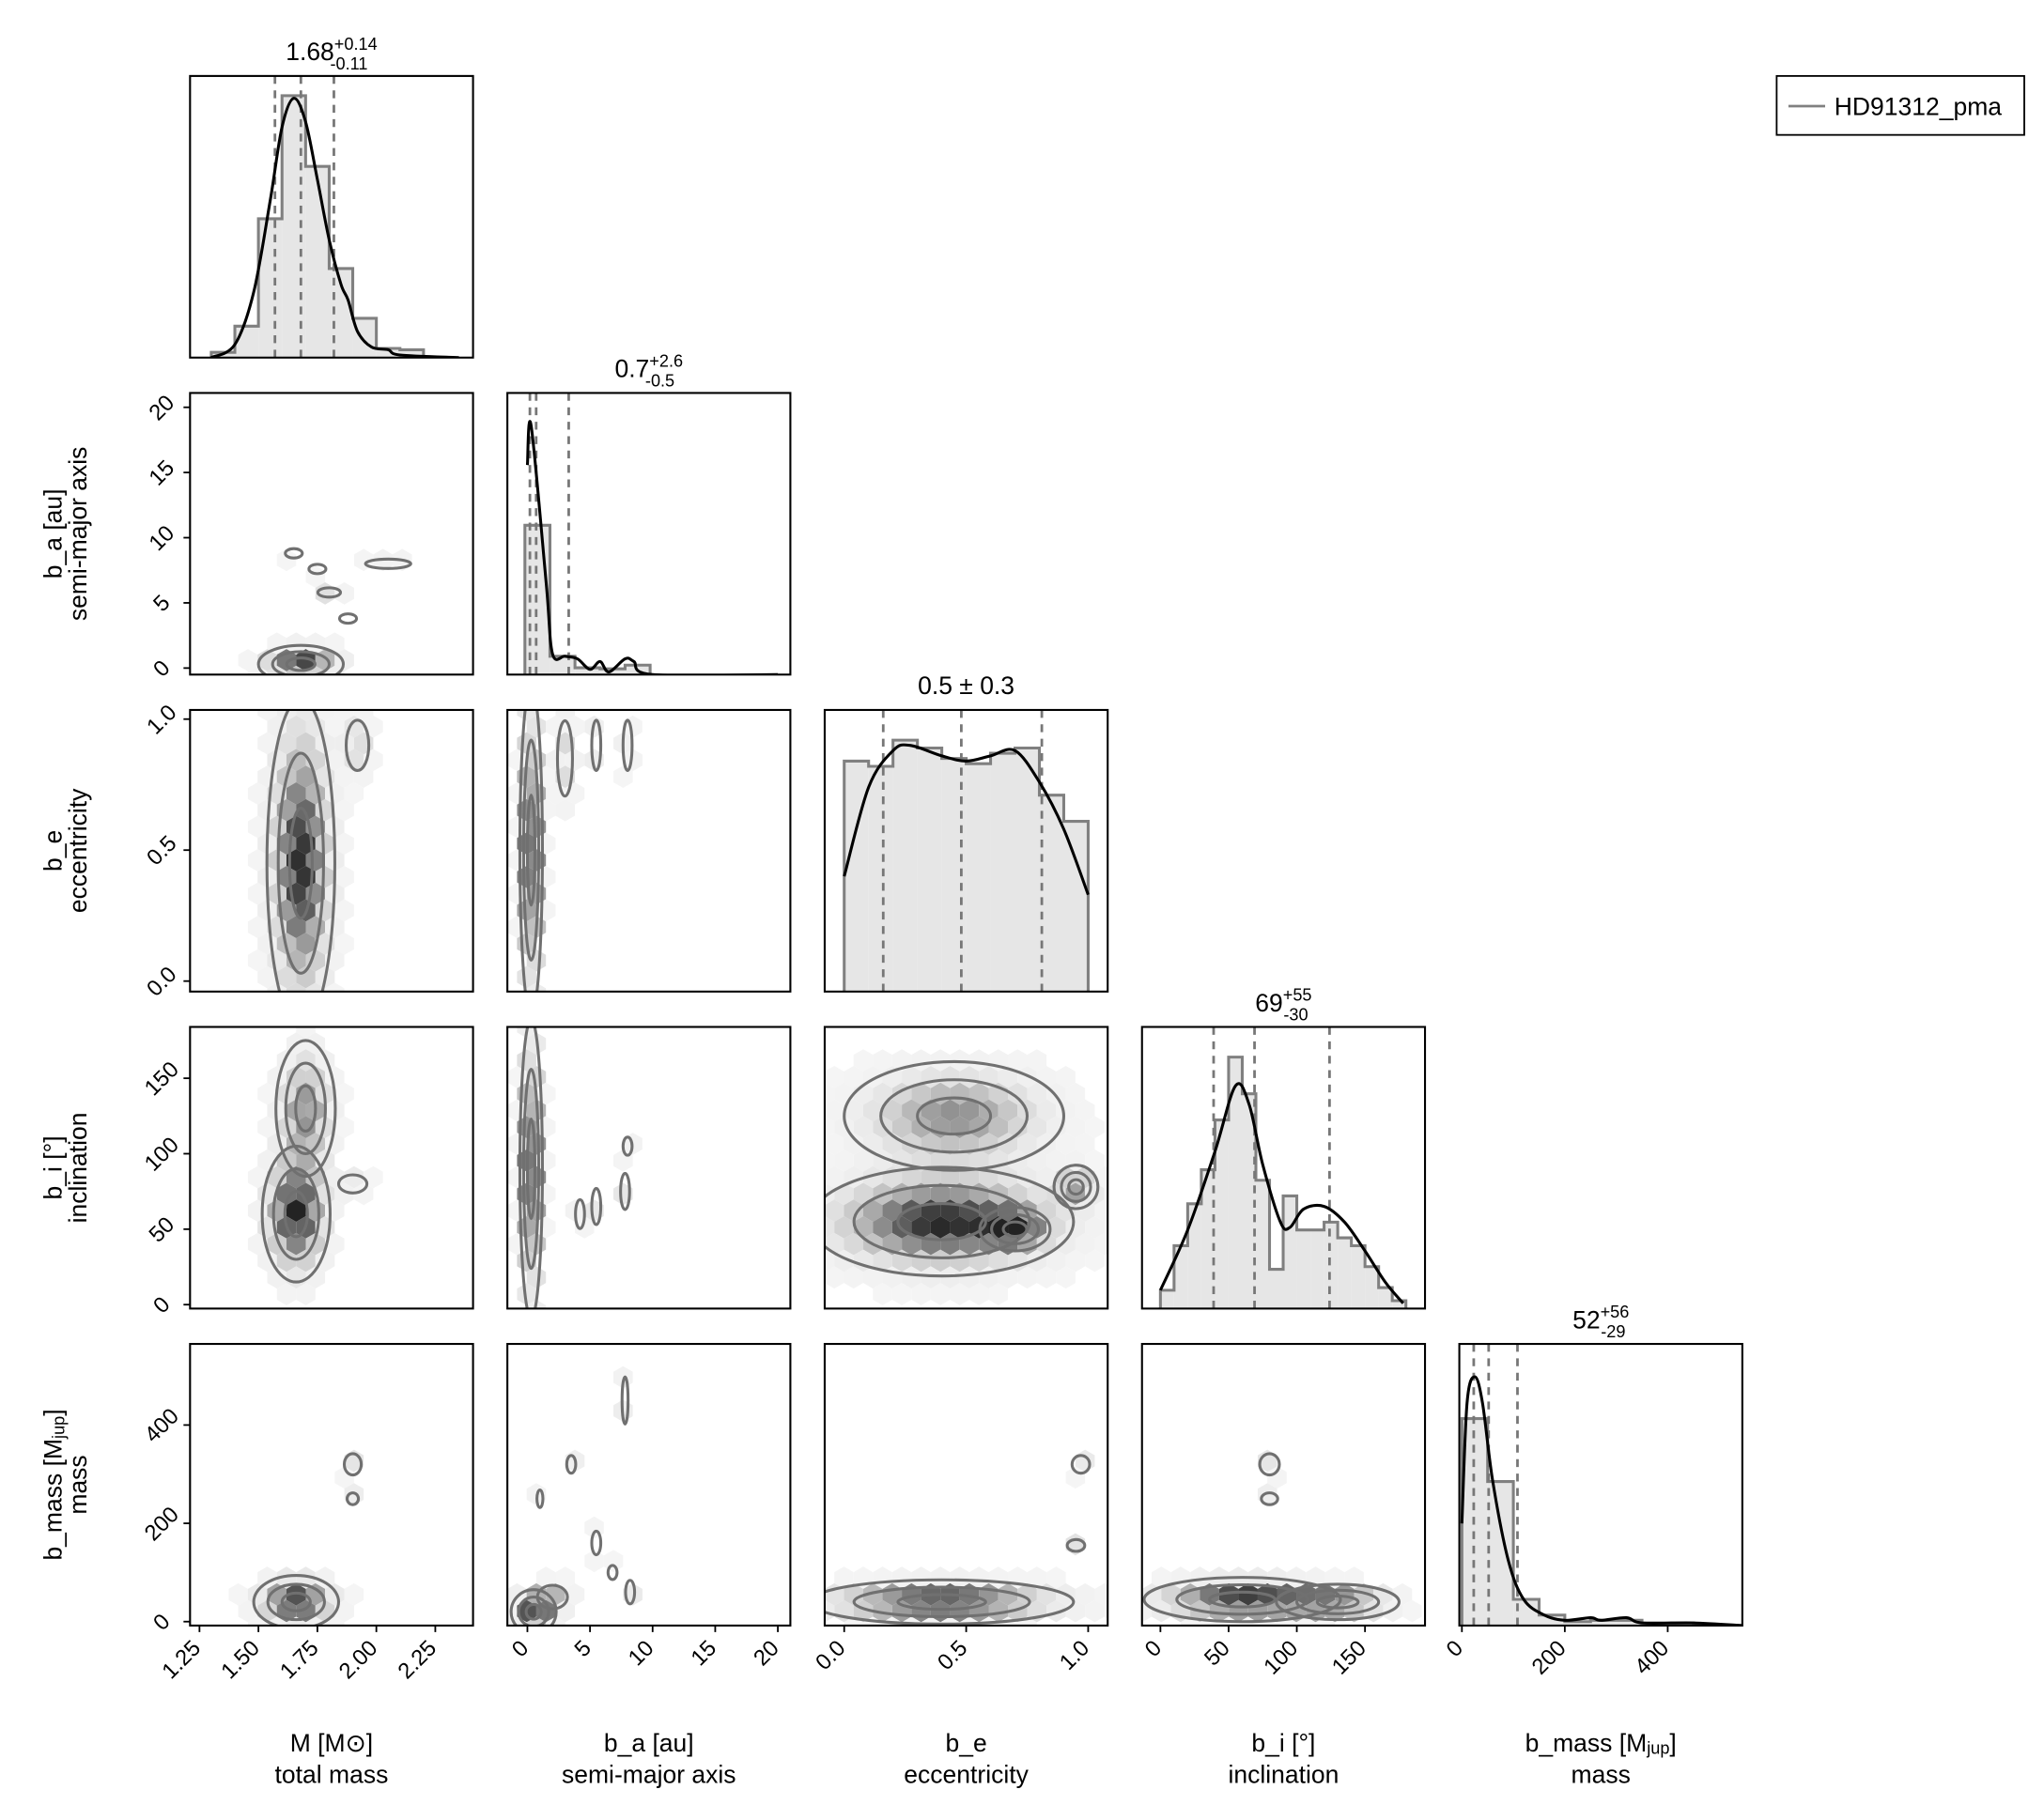  I want to click on diag-panel-b_mass: 52+56 -29, so click(1600, 1465).